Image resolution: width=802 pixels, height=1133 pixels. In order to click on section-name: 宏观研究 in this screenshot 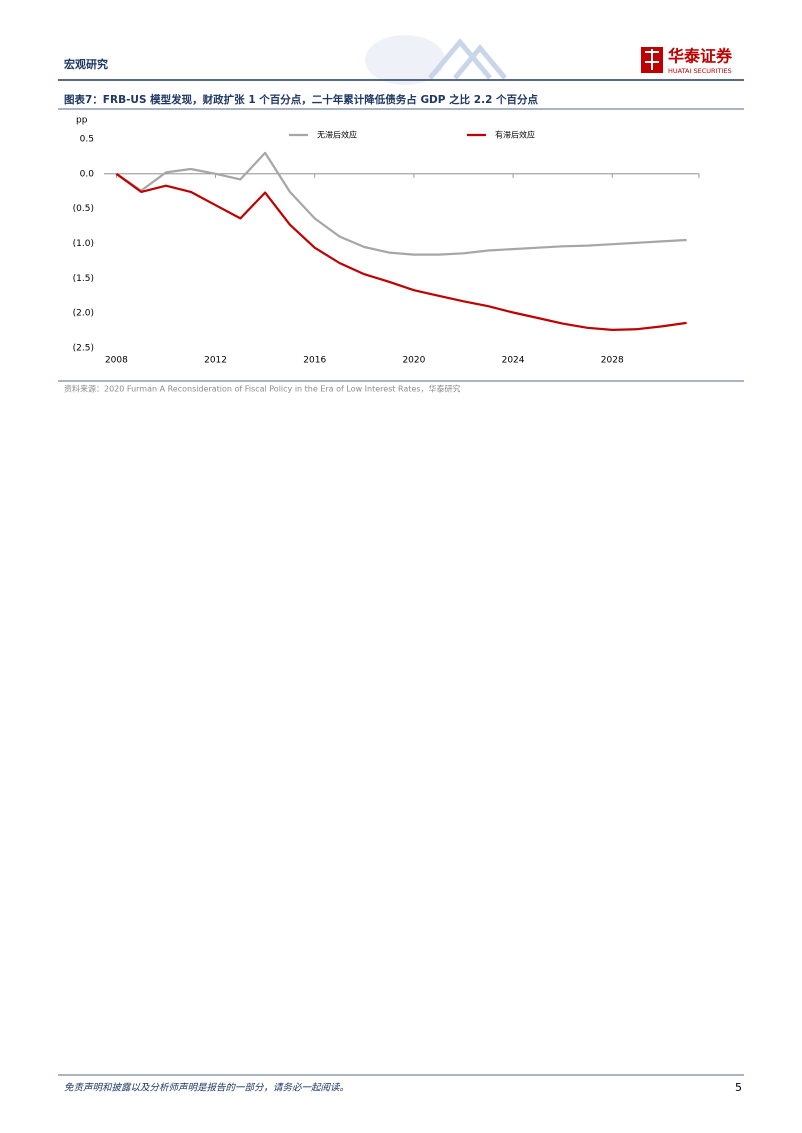, I will do `click(86, 64)`.